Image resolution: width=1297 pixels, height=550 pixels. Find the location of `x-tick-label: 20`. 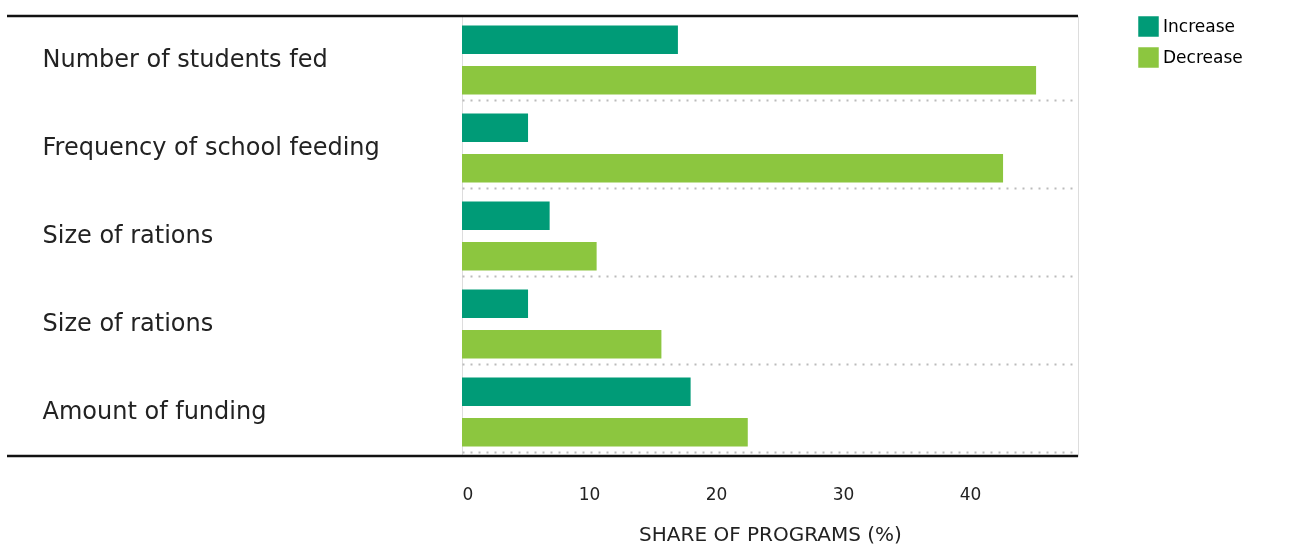

x-tick-label: 20 is located at coordinates (716, 493).